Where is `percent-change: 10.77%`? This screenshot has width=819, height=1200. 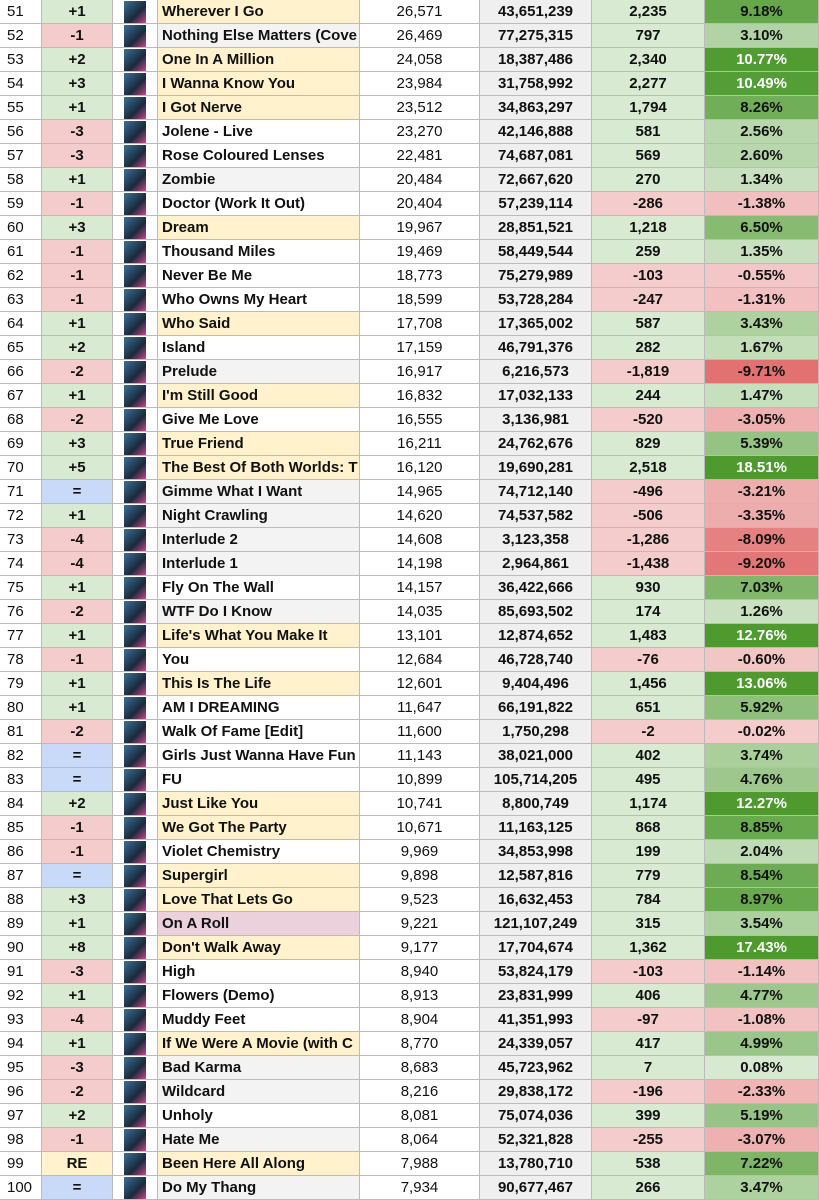 percent-change: 10.77% is located at coordinates (762, 60).